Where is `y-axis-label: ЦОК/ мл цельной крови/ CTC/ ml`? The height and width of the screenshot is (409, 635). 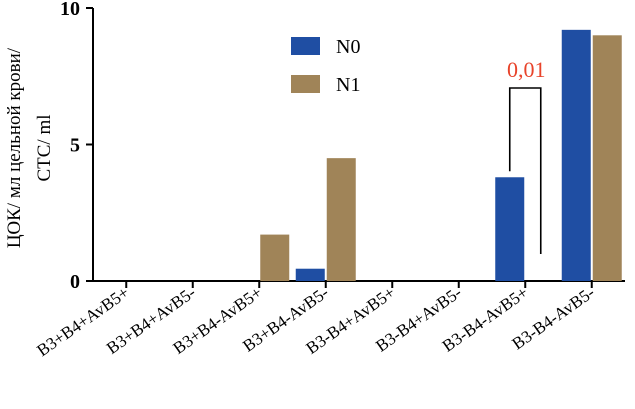
y-axis-label: ЦОК/ мл цельной крови/ CTC/ ml is located at coordinates (29, 147).